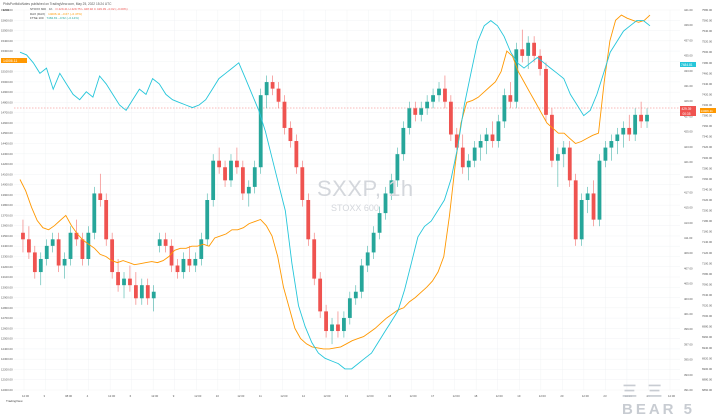 The width and height of the screenshot is (718, 418). What do you see at coordinates (7, 267) in the screenshot?
I see `left-axis-tick: 13200.00` at bounding box center [7, 267].